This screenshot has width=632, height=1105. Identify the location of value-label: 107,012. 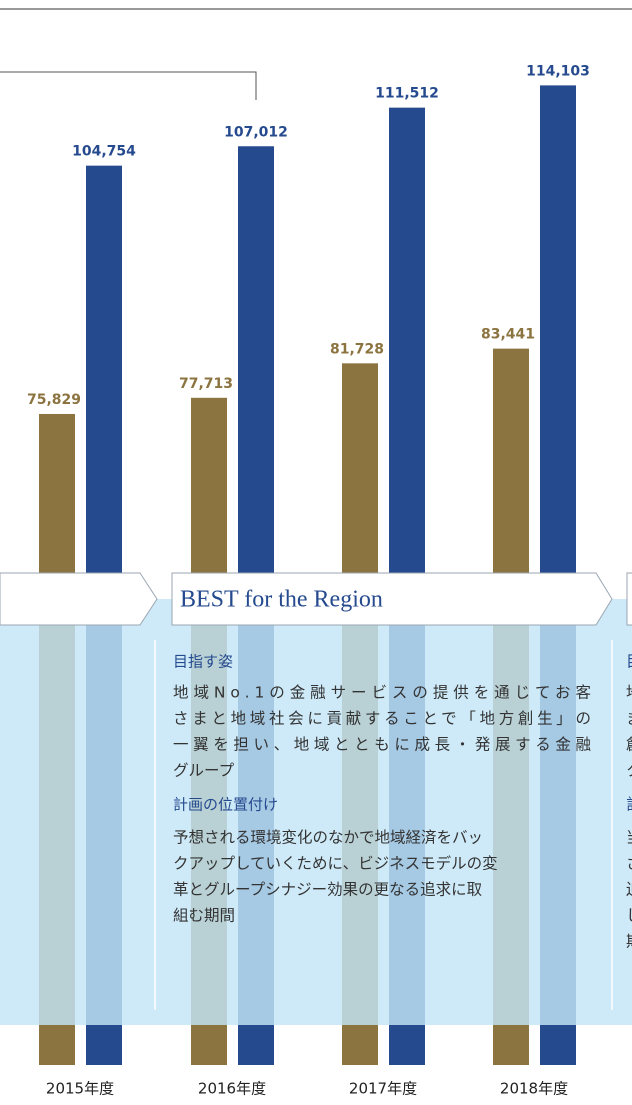
(256, 132).